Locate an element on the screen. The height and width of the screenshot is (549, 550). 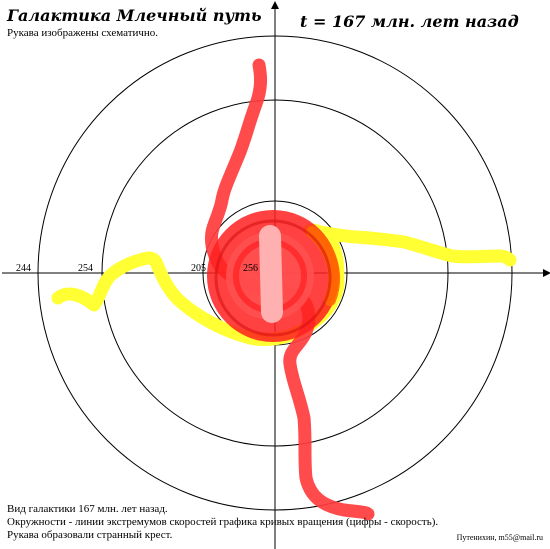
figure-title: Галактика Млечный путь is located at coordinates (134, 15).